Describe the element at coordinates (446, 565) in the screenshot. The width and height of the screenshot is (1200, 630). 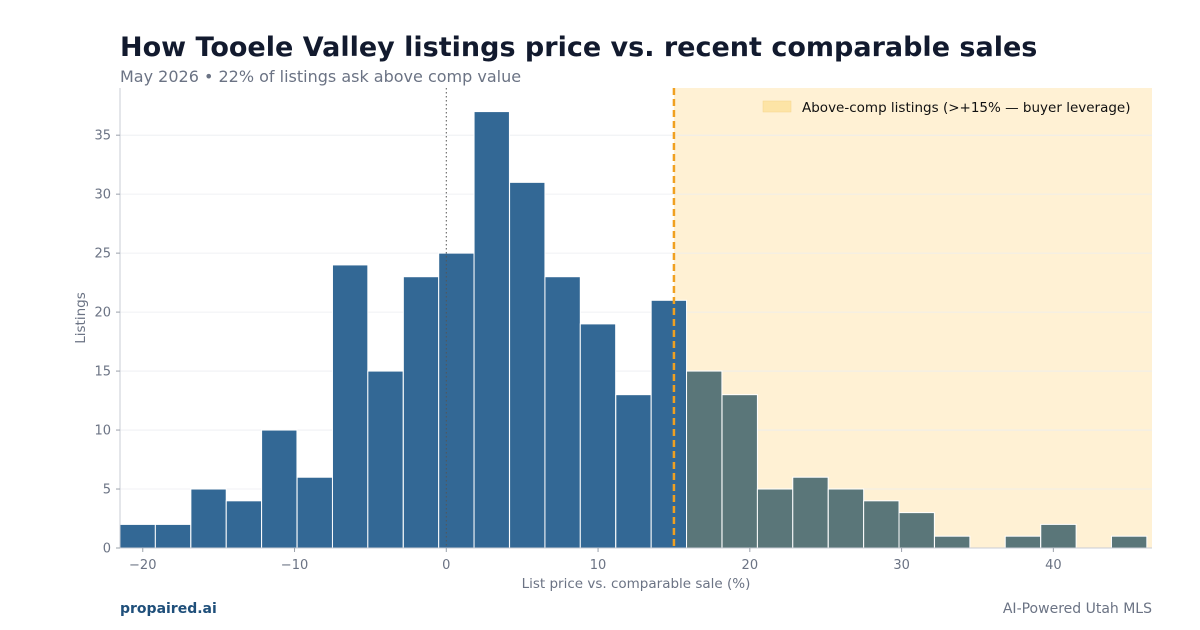
I see `x-tick-label: 0` at that location.